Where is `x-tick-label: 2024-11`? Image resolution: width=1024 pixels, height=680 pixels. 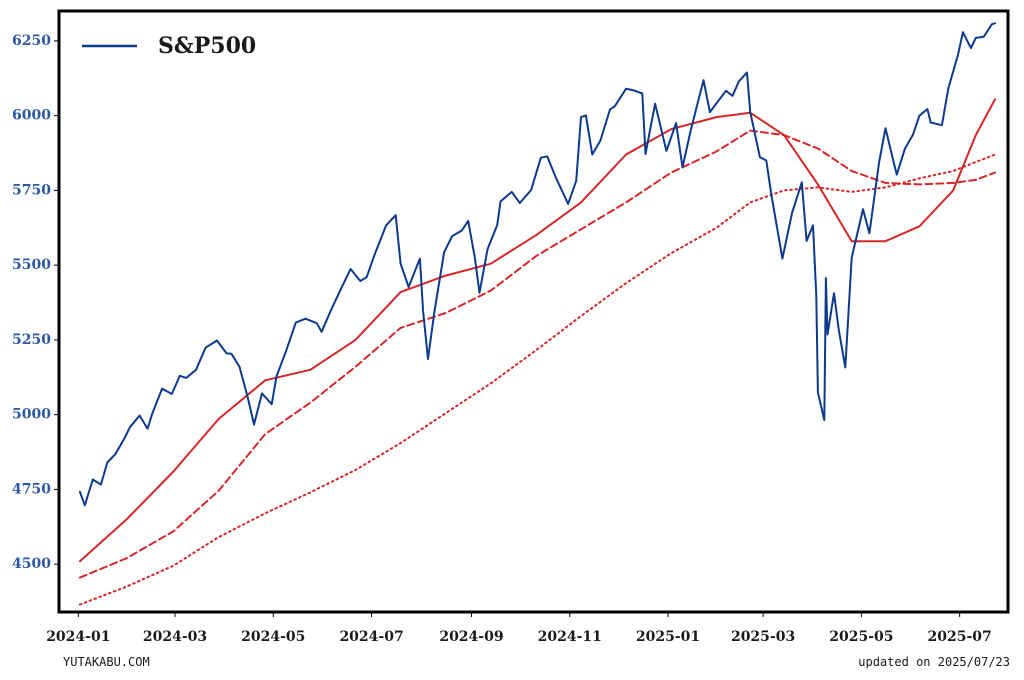
x-tick-label: 2024-11 is located at coordinates (570, 637).